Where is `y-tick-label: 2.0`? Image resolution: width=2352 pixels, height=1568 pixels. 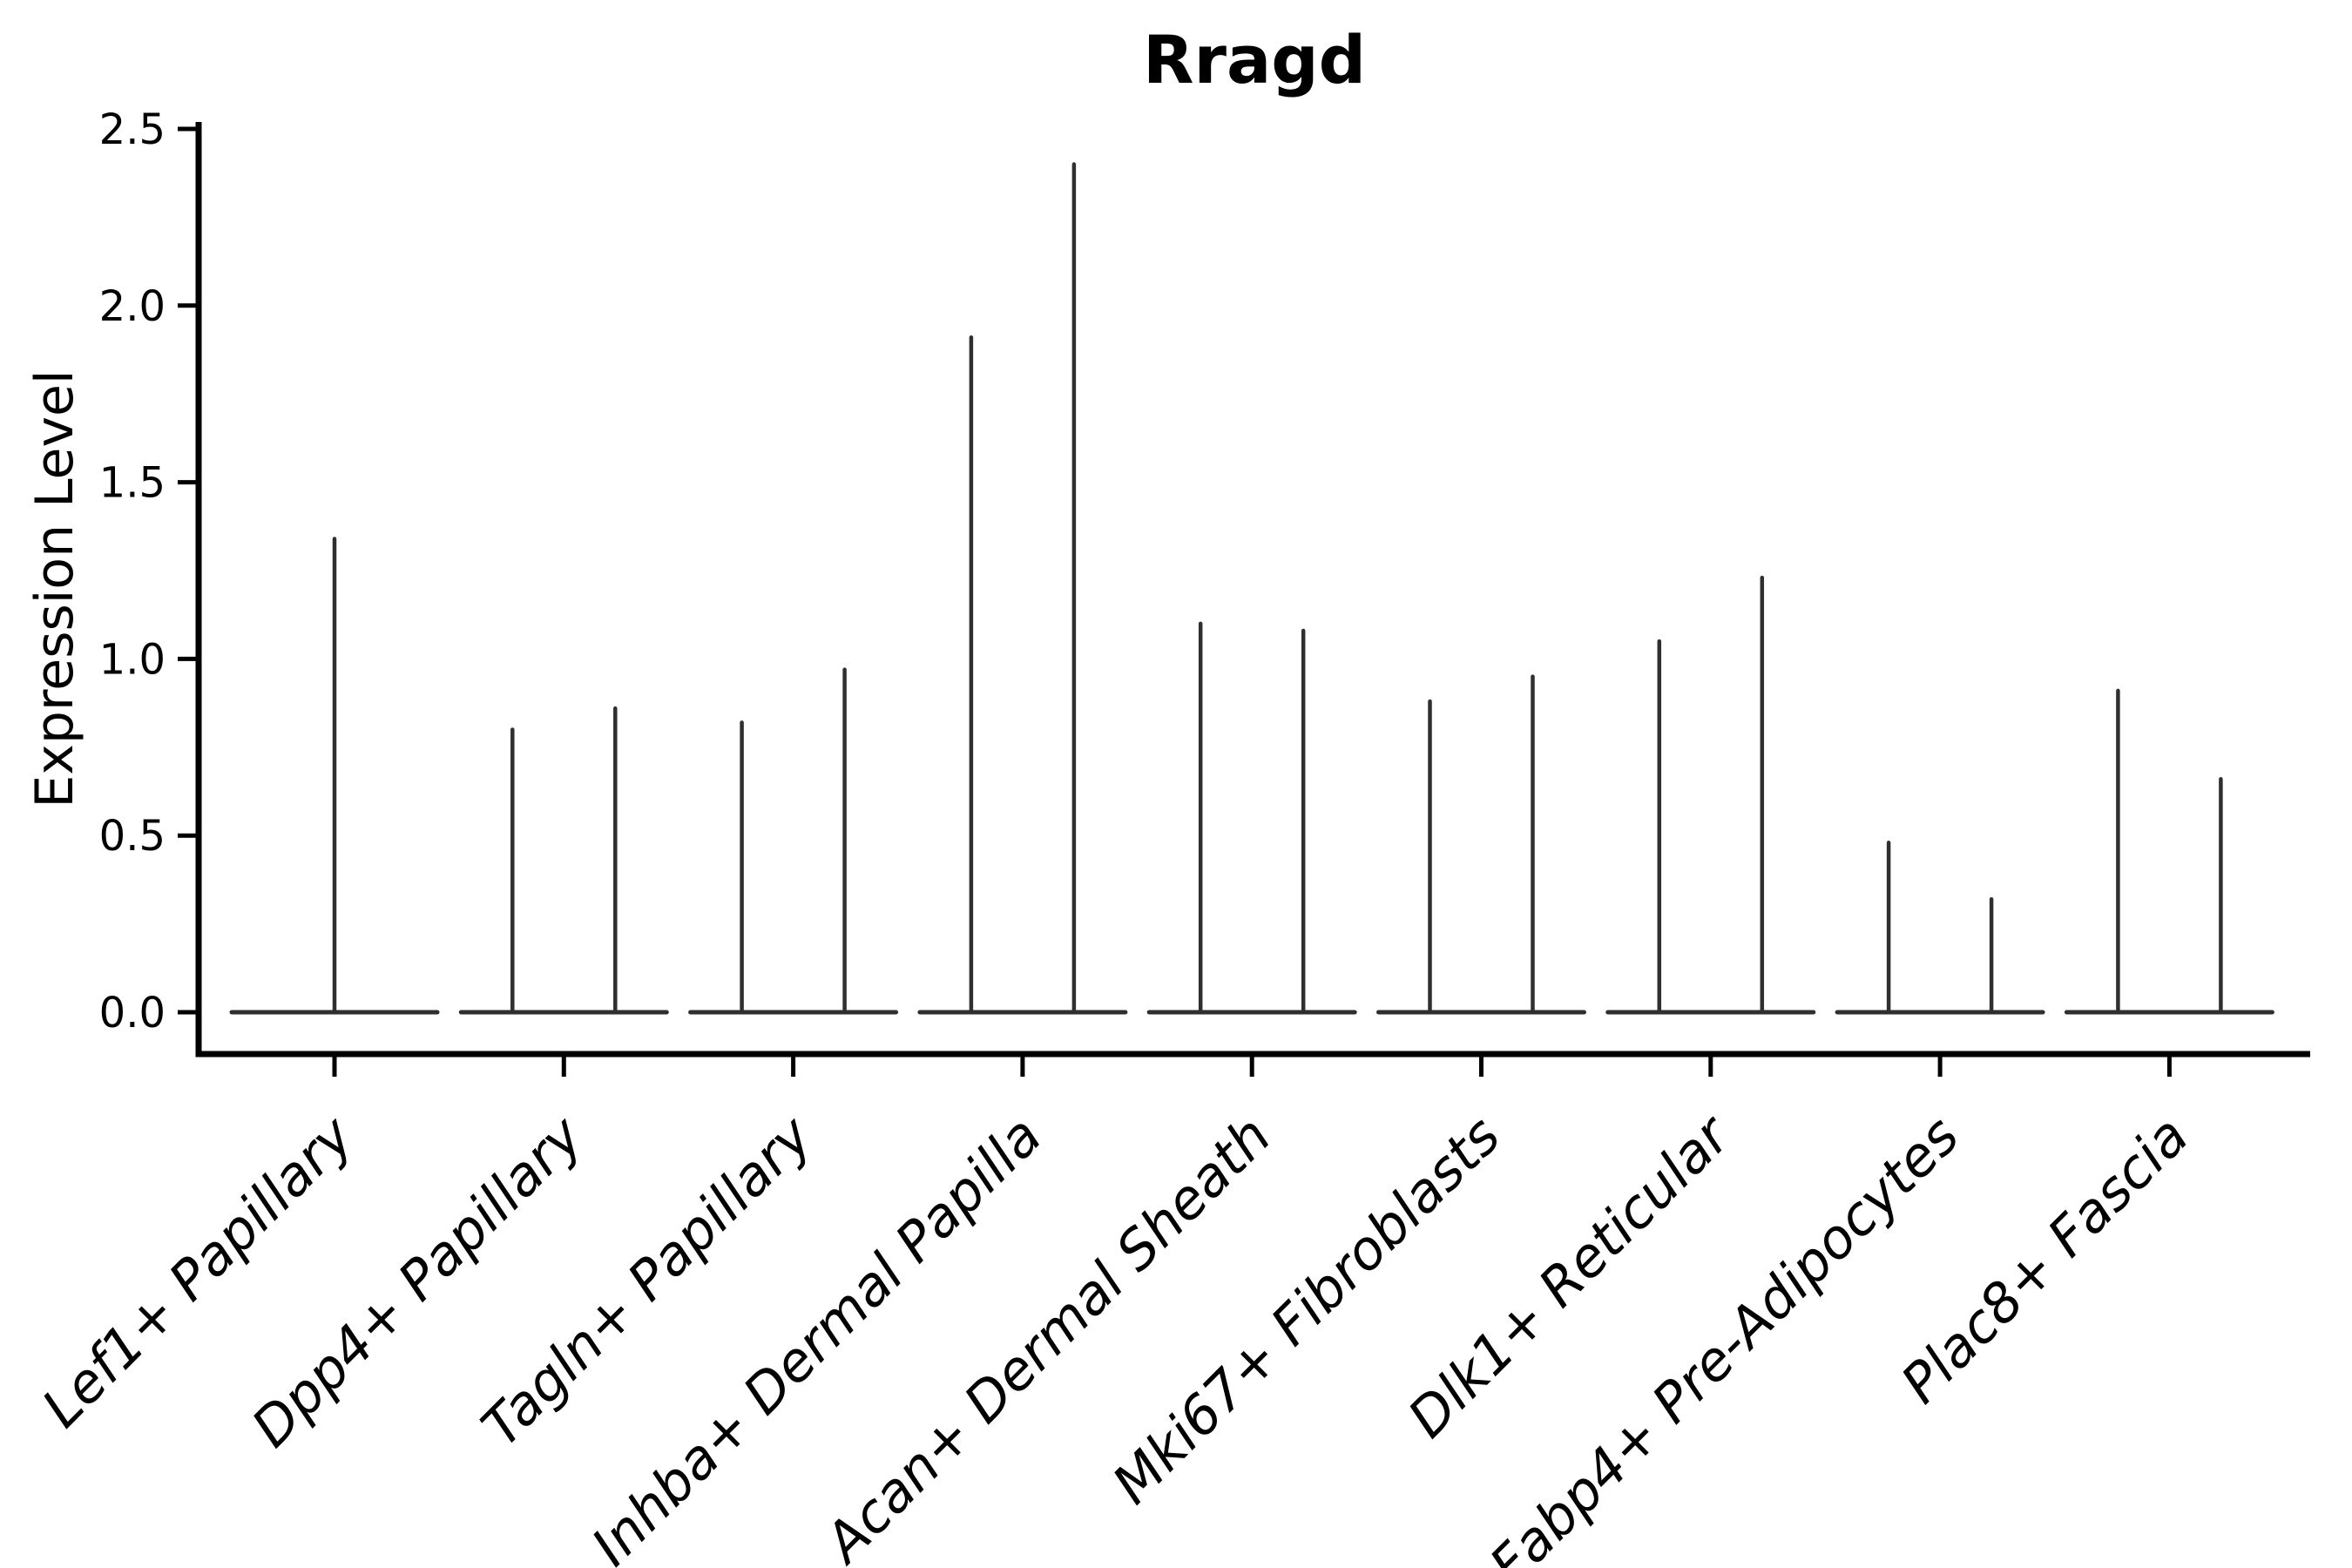
y-tick-label: 2.0 is located at coordinates (132, 306).